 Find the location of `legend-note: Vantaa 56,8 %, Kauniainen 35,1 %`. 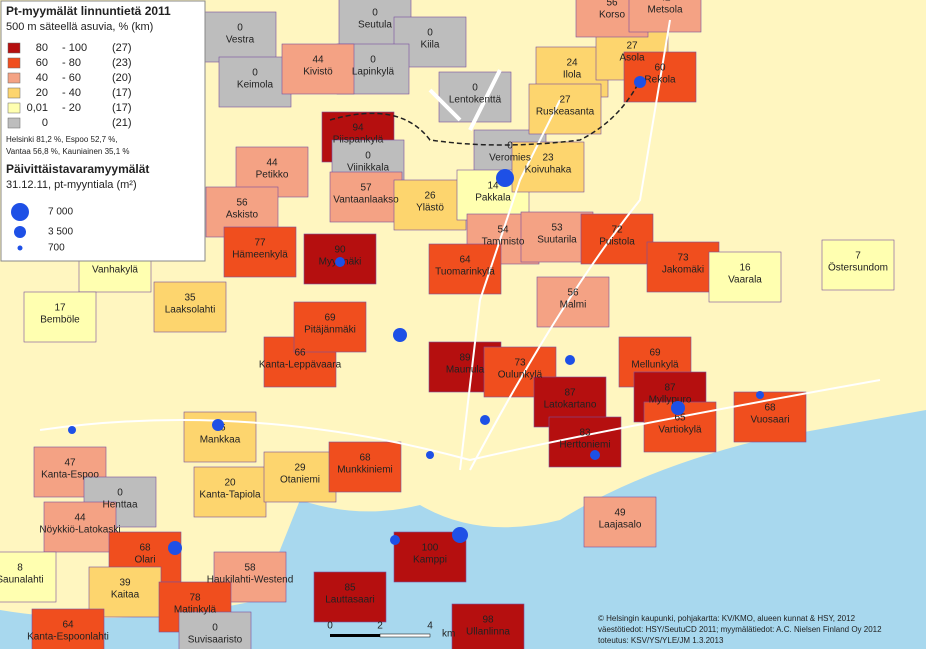

legend-note: Vantaa 56,8 %, Kauniainen 35,1 % is located at coordinates (68, 151).